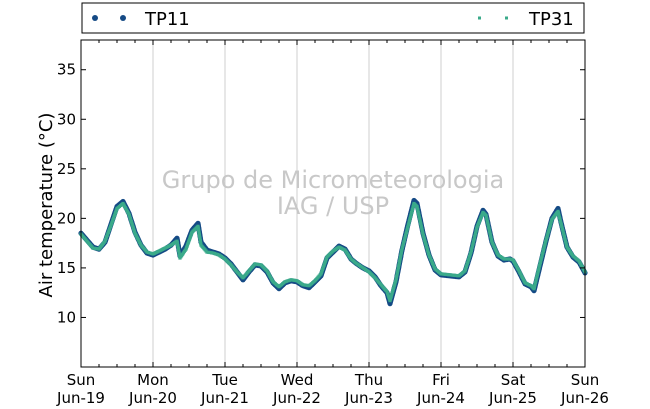 The height and width of the screenshot is (409, 650). What do you see at coordinates (66, 317) in the screenshot?
I see `y-tick-label: 10` at bounding box center [66, 317].